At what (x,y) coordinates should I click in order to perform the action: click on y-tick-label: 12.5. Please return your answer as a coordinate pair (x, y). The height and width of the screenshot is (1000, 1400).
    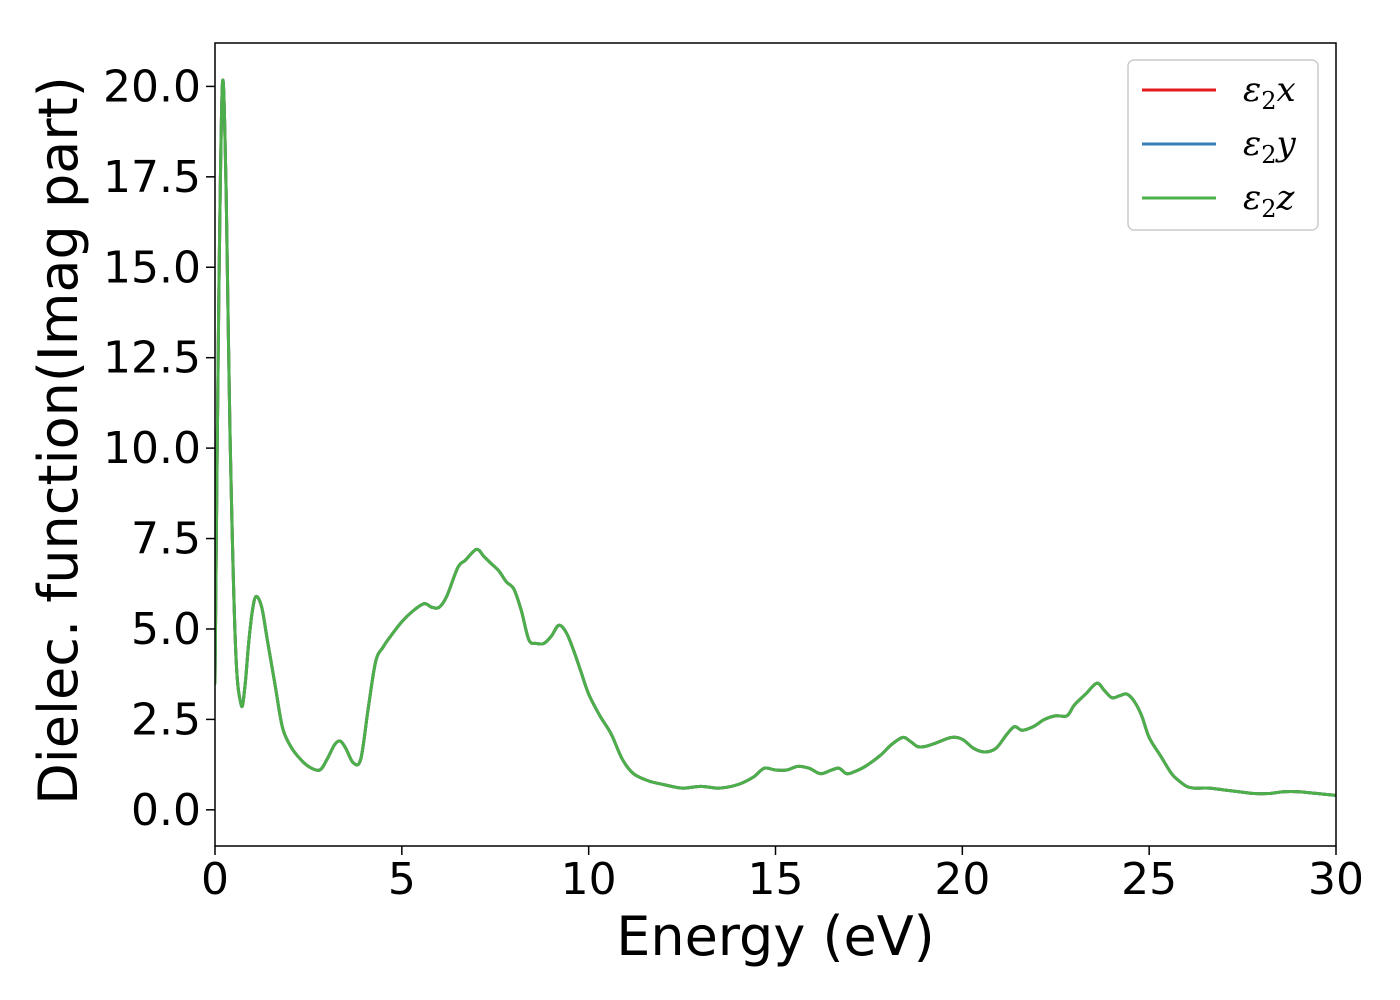
    Looking at the image, I should click on (152, 358).